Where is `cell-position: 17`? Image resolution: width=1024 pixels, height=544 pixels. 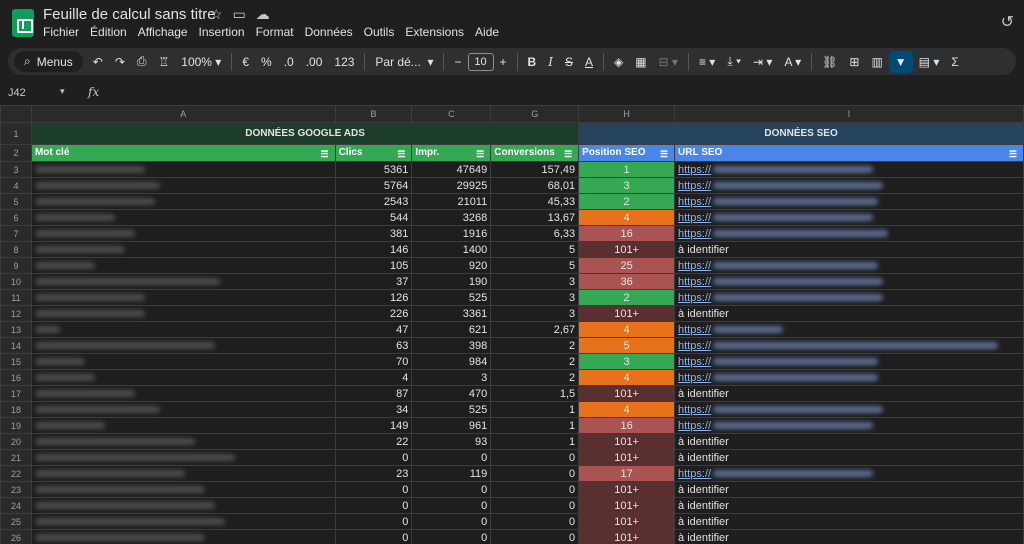 cell-position: 17 is located at coordinates (627, 473).